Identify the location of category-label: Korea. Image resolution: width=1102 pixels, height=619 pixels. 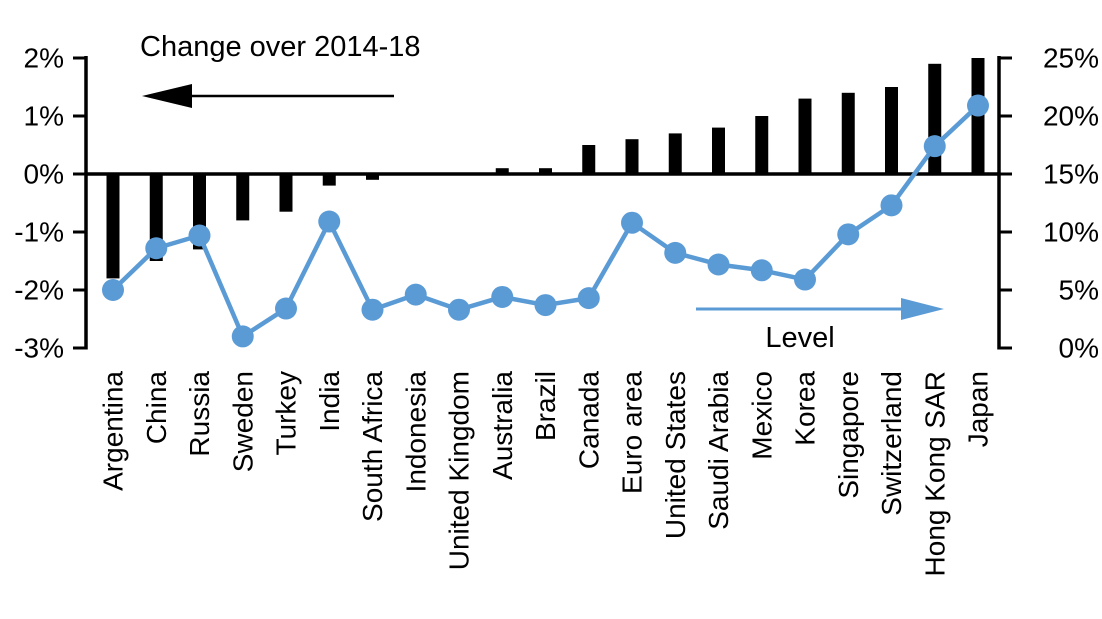
(805, 408).